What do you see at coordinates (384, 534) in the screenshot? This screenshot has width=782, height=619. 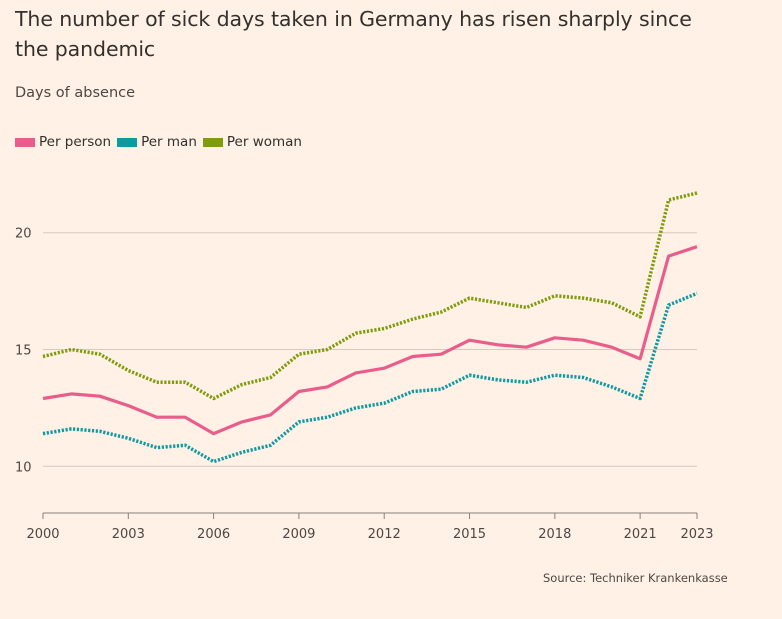 I see `x-tick-label-2012: 2012` at bounding box center [384, 534].